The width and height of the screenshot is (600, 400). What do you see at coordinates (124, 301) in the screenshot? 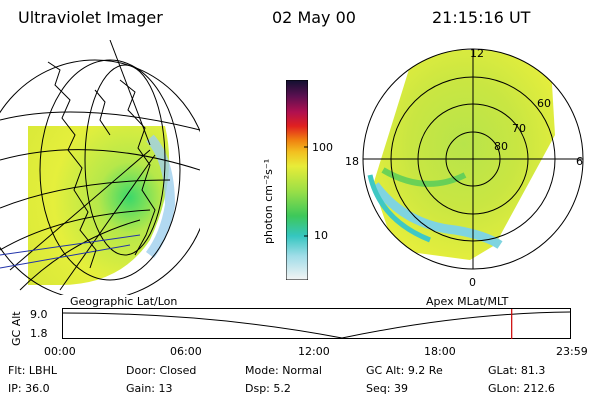
I see `left-panel-caption: Geographic Lat/Lon` at bounding box center [124, 301].